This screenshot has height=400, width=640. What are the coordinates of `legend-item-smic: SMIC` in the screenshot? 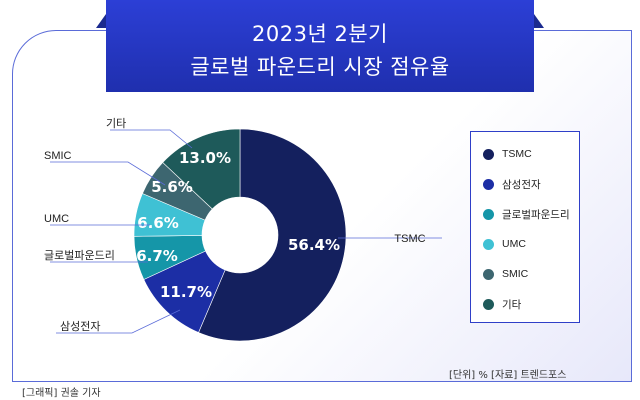 It's located at (505, 274).